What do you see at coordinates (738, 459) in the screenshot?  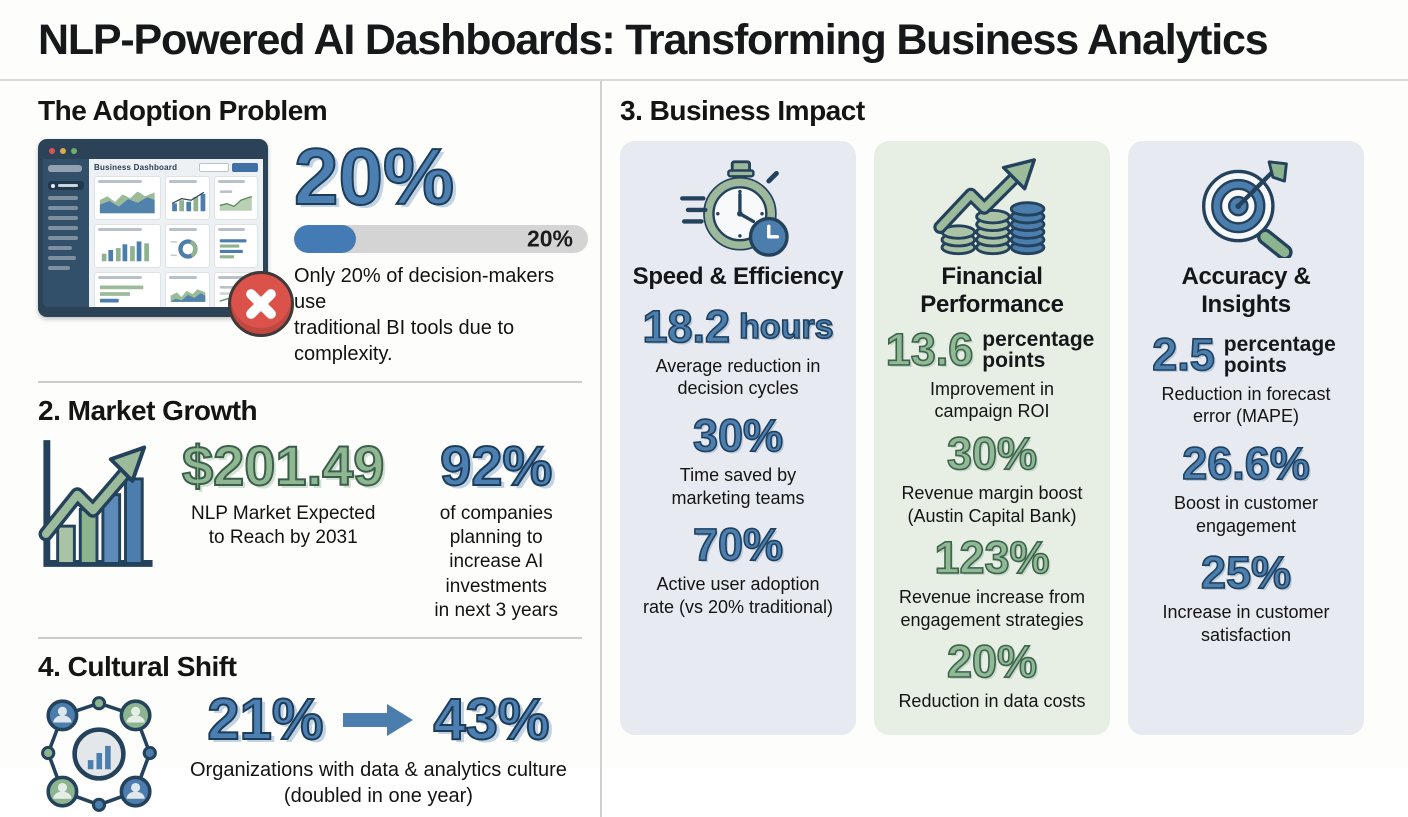 I see `stat-time-saved: 30% Time saved by marketing teams` at bounding box center [738, 459].